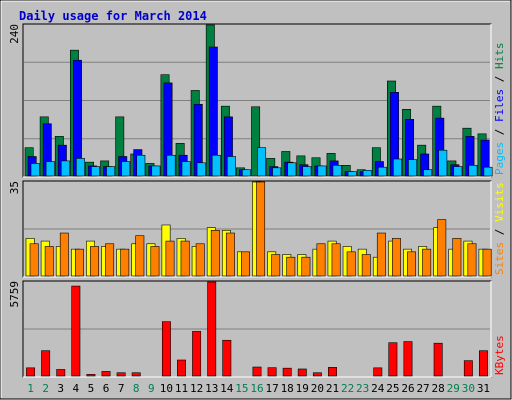  Describe the element at coordinates (14, 187) in the screenshot. I see `y-max-label: 35` at that location.